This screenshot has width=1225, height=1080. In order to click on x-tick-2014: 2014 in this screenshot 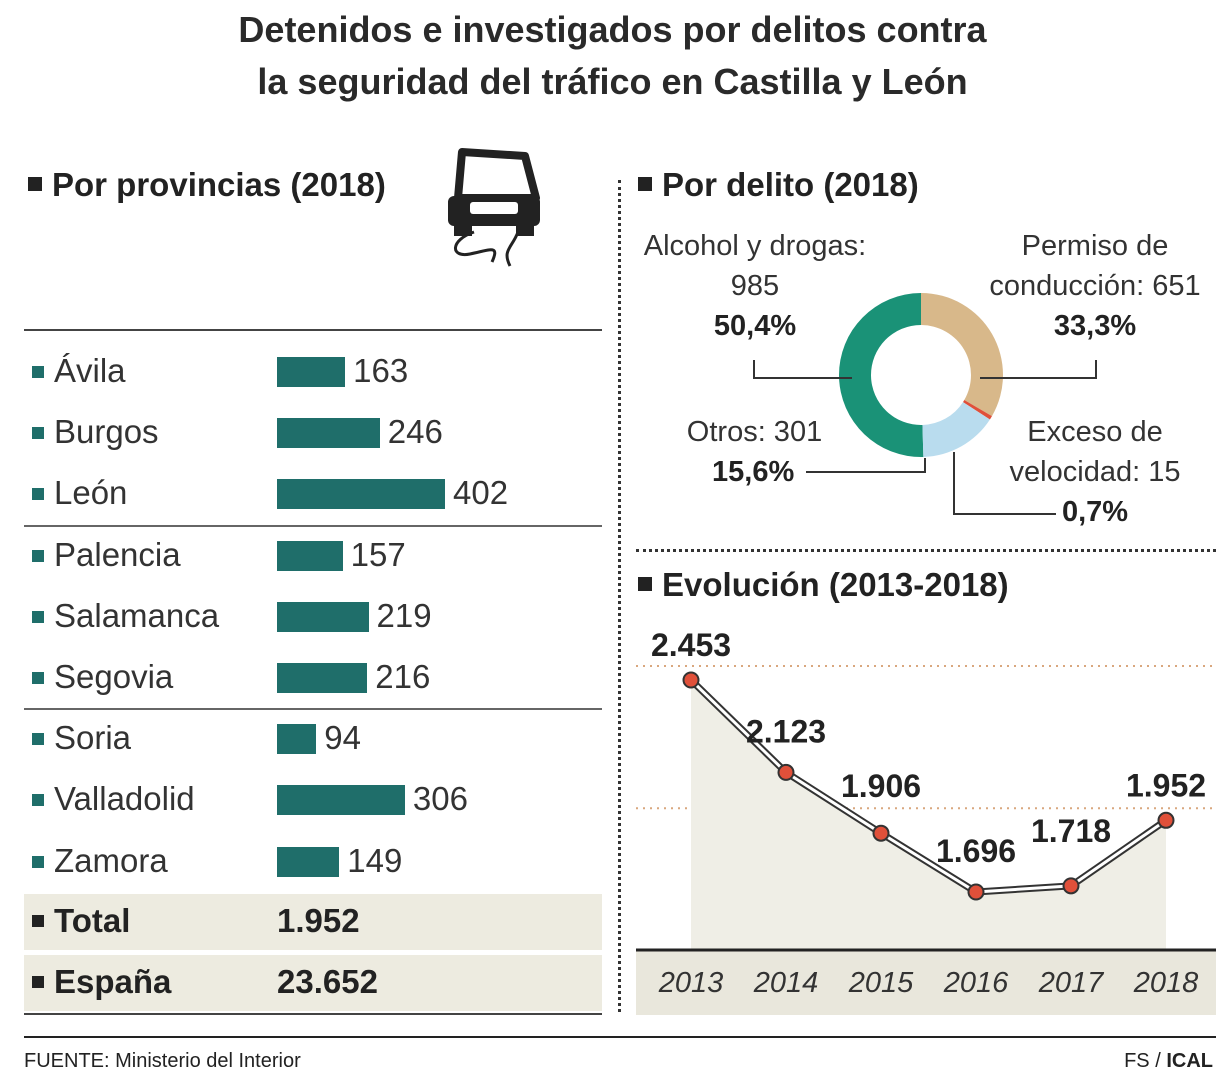, I will do `click(786, 983)`.